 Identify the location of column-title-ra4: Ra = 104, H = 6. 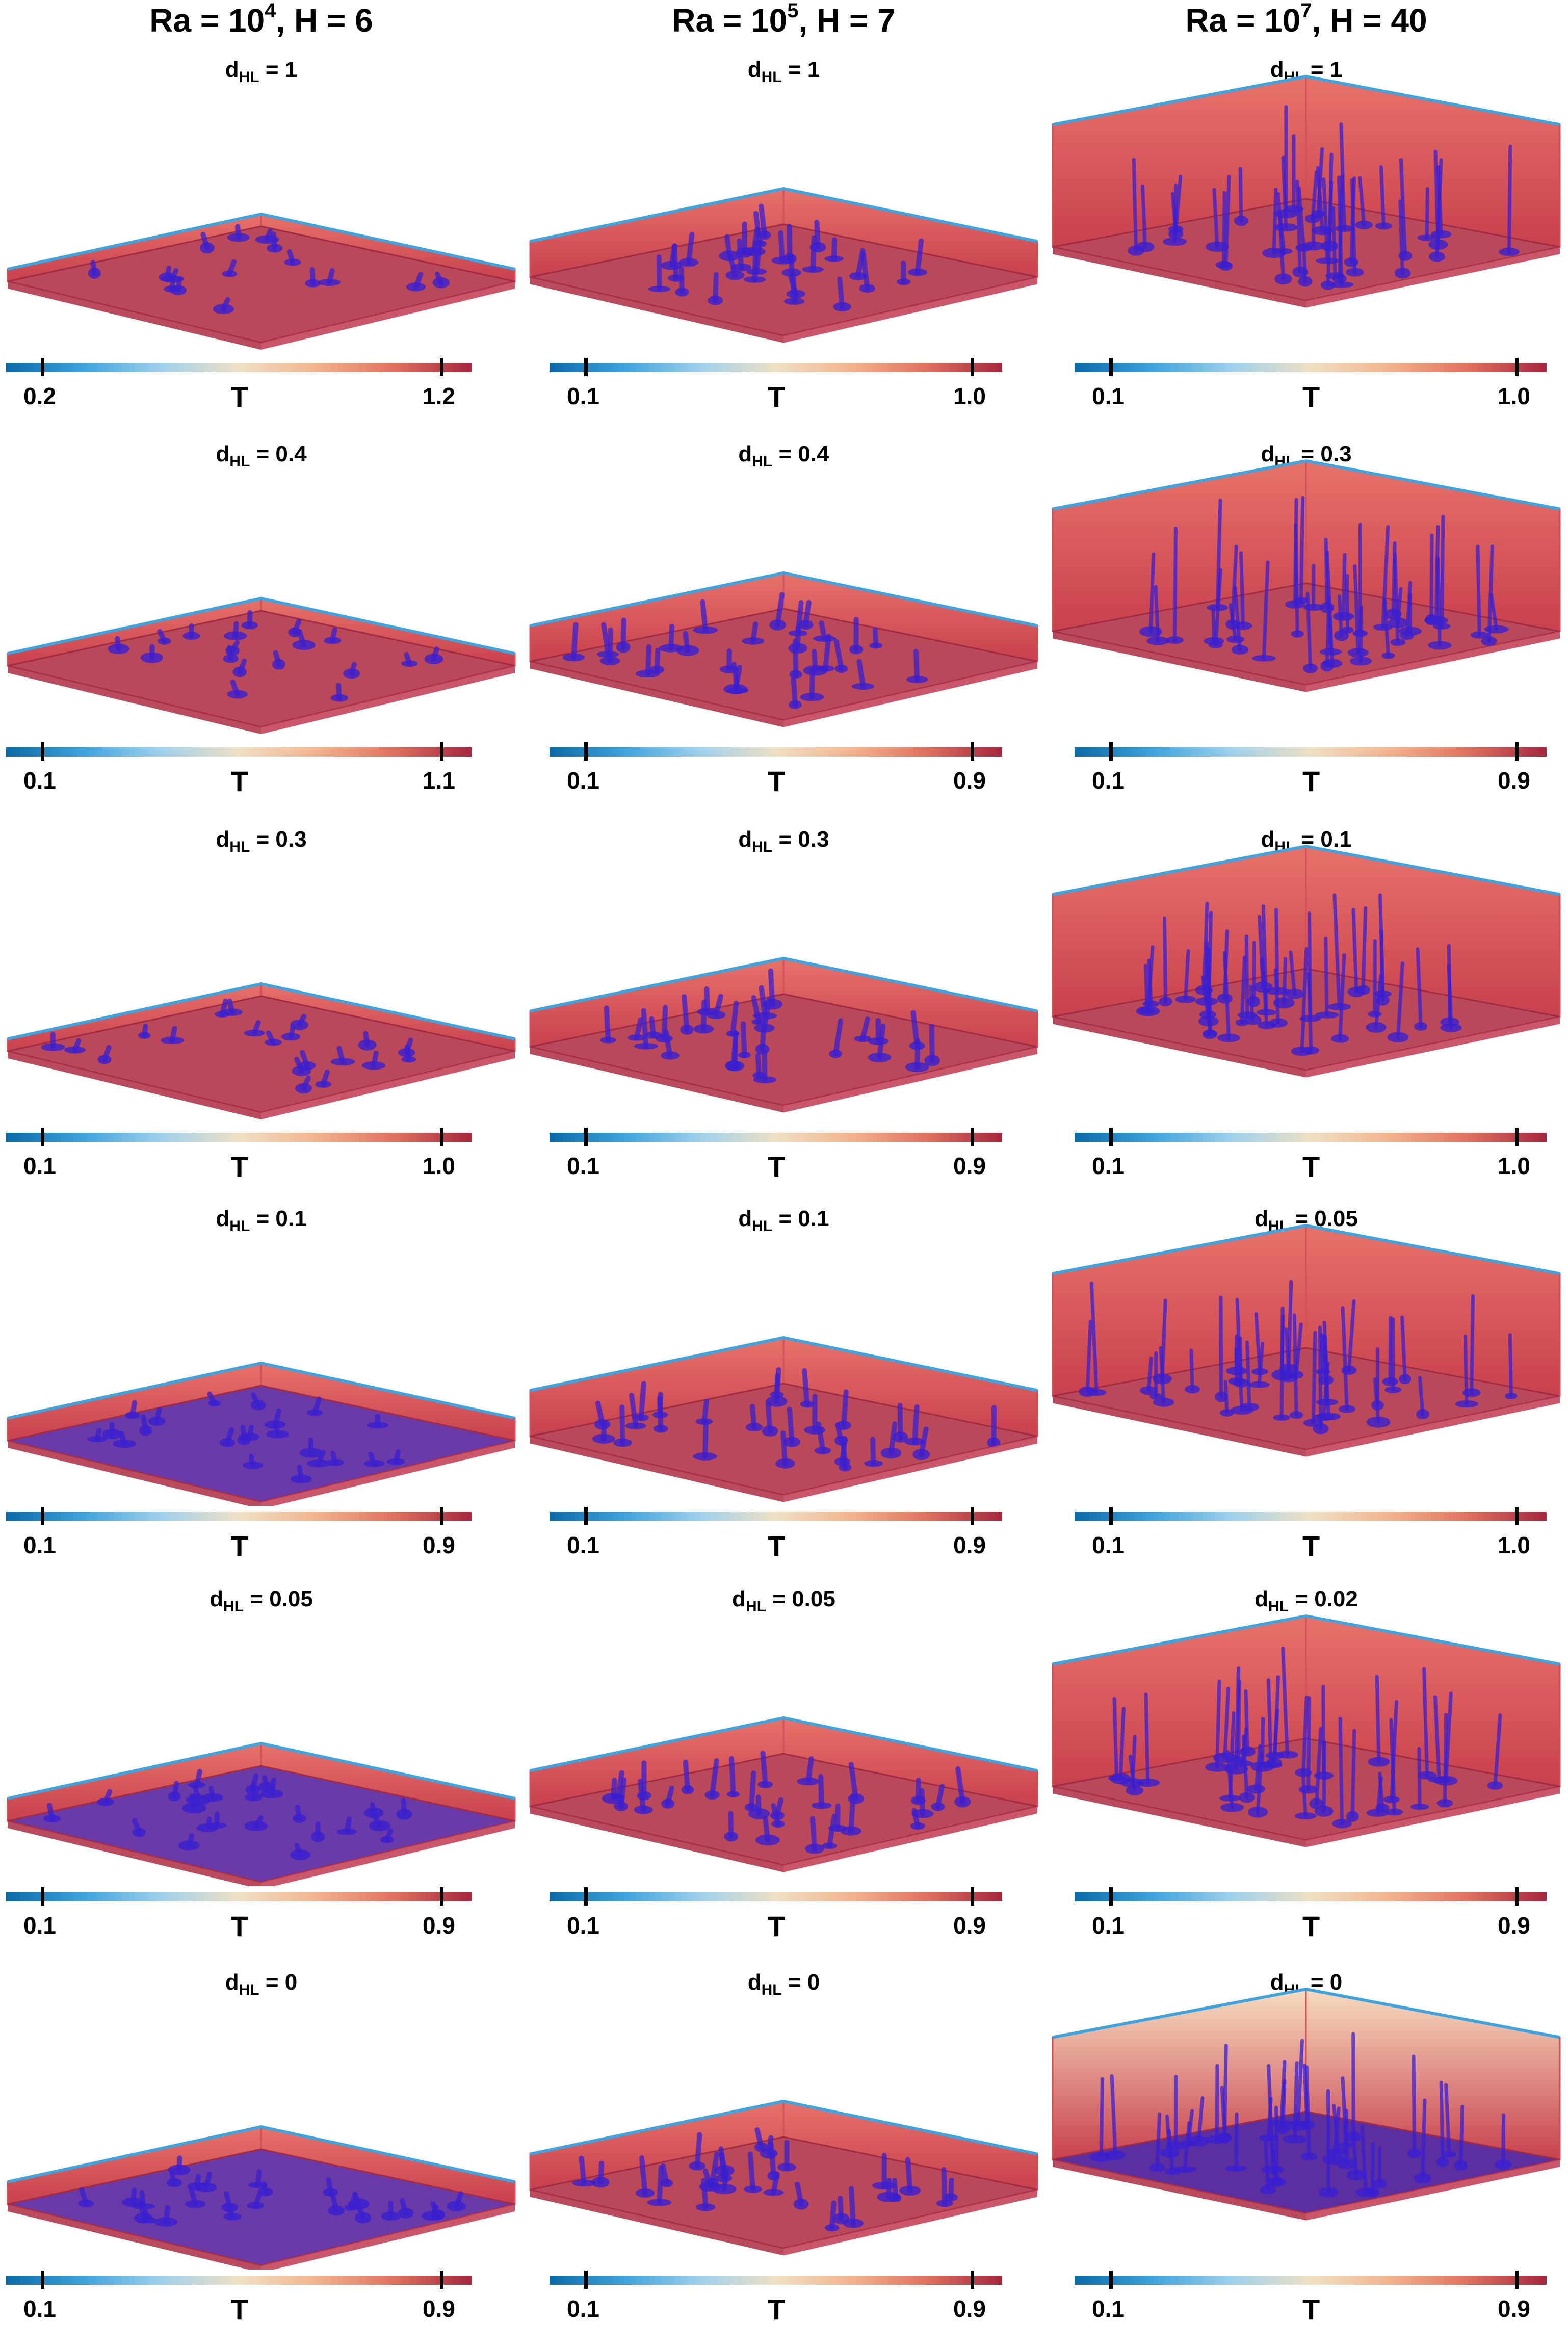
(261, 20).